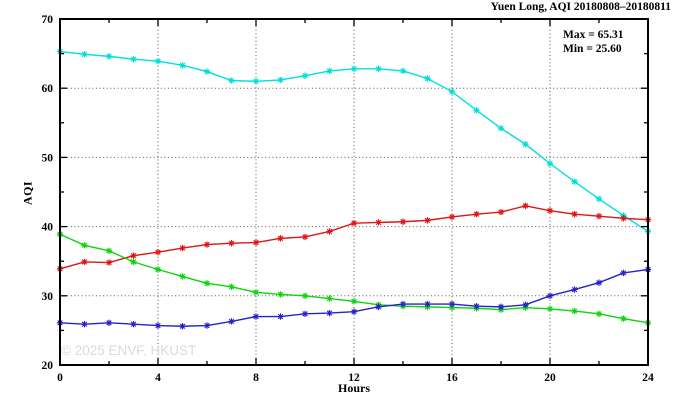 The image size is (674, 409). Describe the element at coordinates (452, 378) in the screenshot. I see `x-tick-label: 16` at that location.